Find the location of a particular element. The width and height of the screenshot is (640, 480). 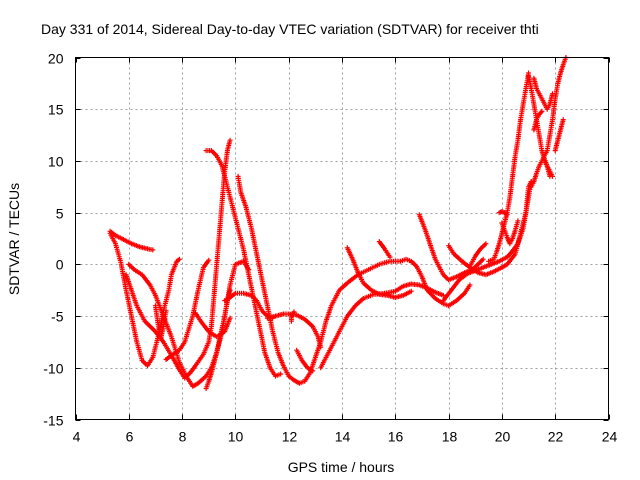

x-tick-label: 10 is located at coordinates (236, 437).